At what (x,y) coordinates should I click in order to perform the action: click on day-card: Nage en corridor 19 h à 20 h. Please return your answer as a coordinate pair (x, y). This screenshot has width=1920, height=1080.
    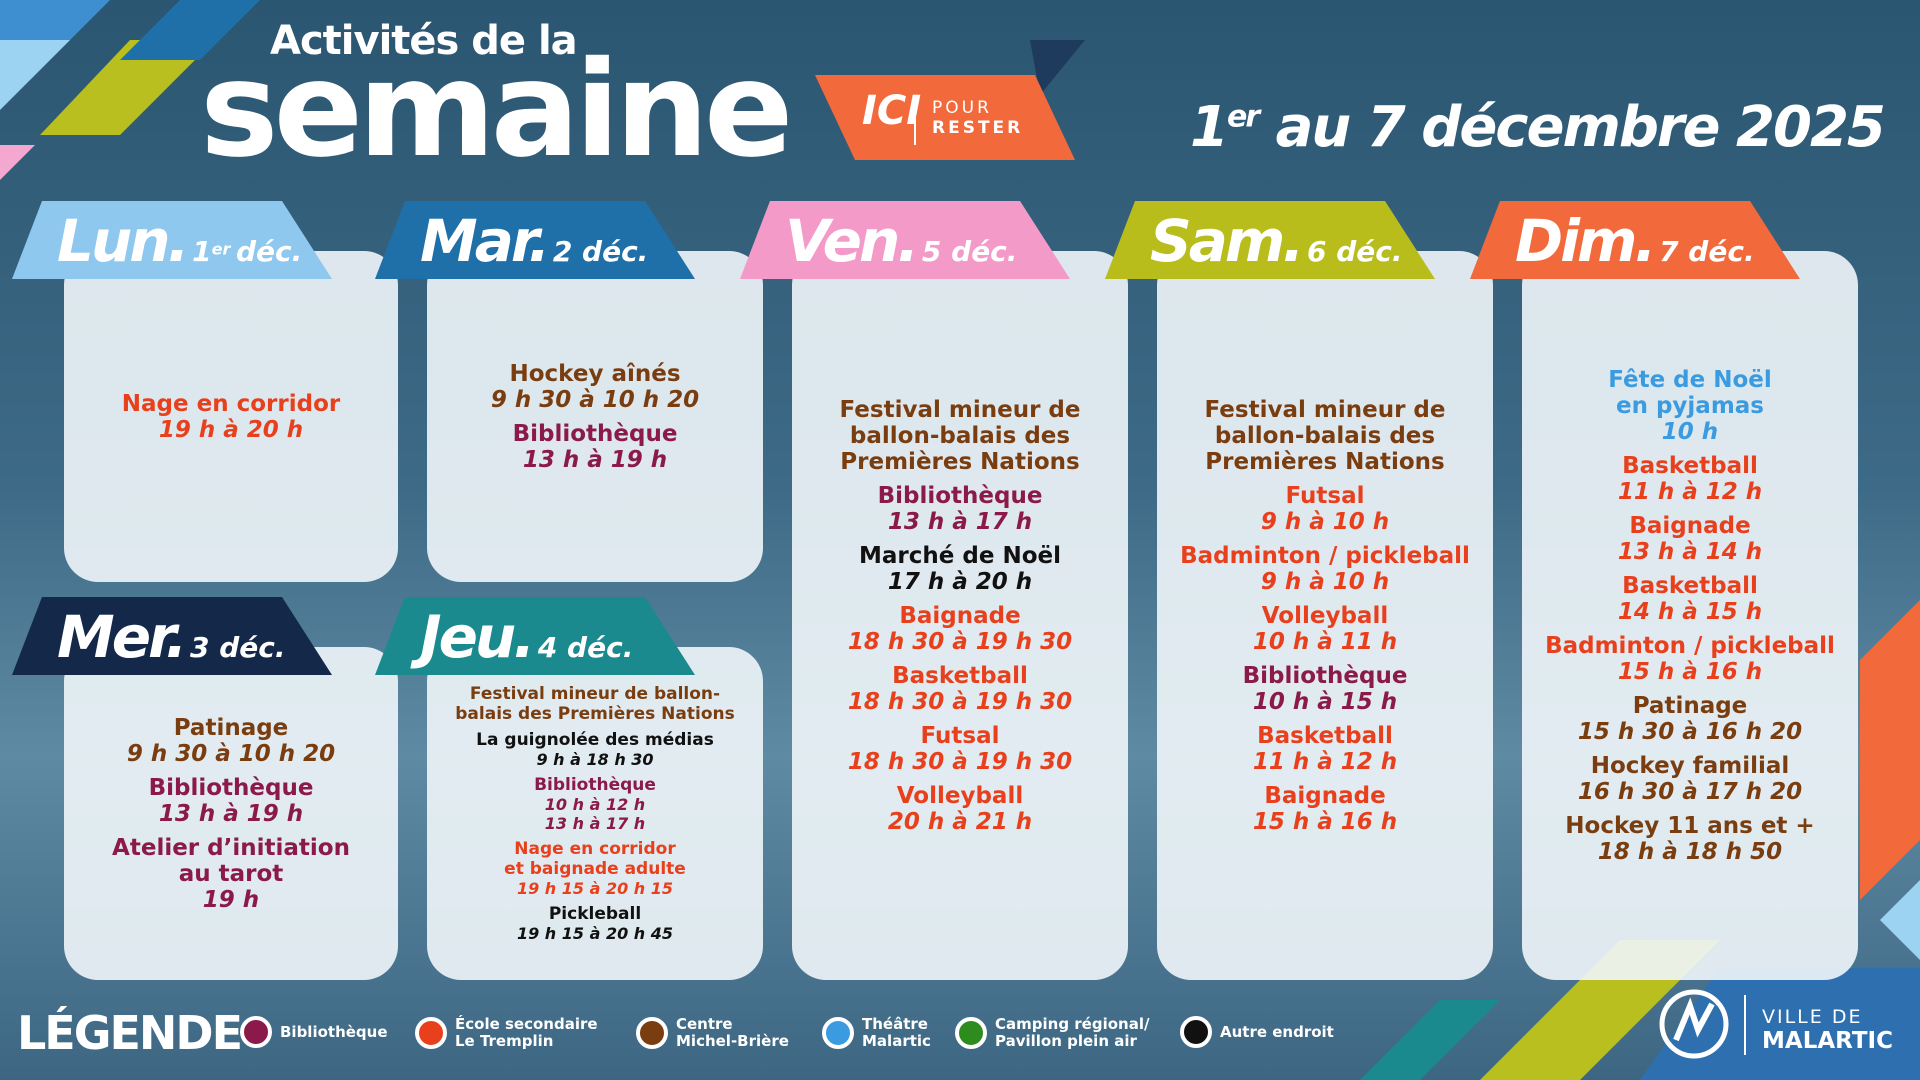
    Looking at the image, I should click on (231, 416).